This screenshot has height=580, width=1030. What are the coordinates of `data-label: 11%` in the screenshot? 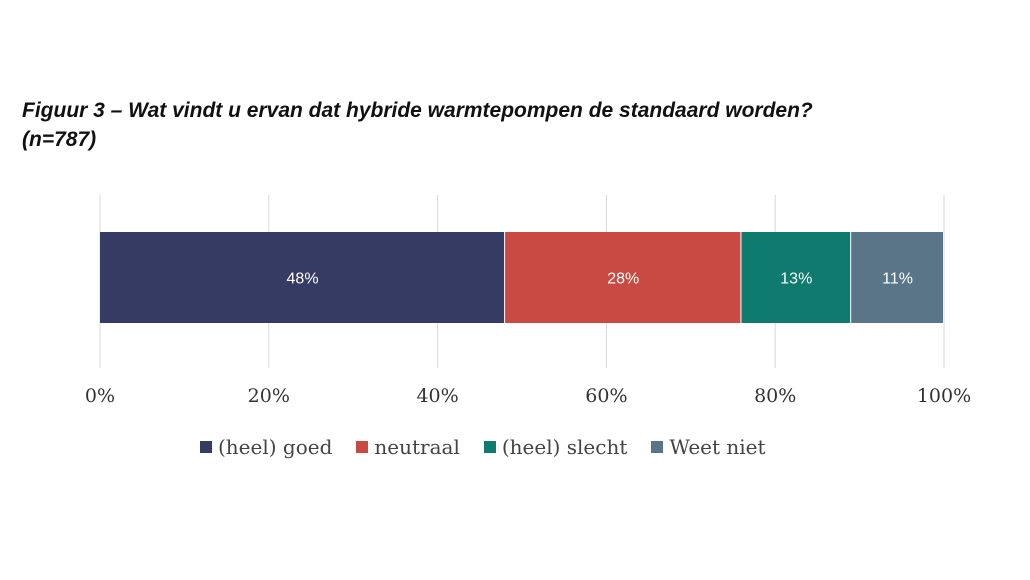 It's located at (897, 279).